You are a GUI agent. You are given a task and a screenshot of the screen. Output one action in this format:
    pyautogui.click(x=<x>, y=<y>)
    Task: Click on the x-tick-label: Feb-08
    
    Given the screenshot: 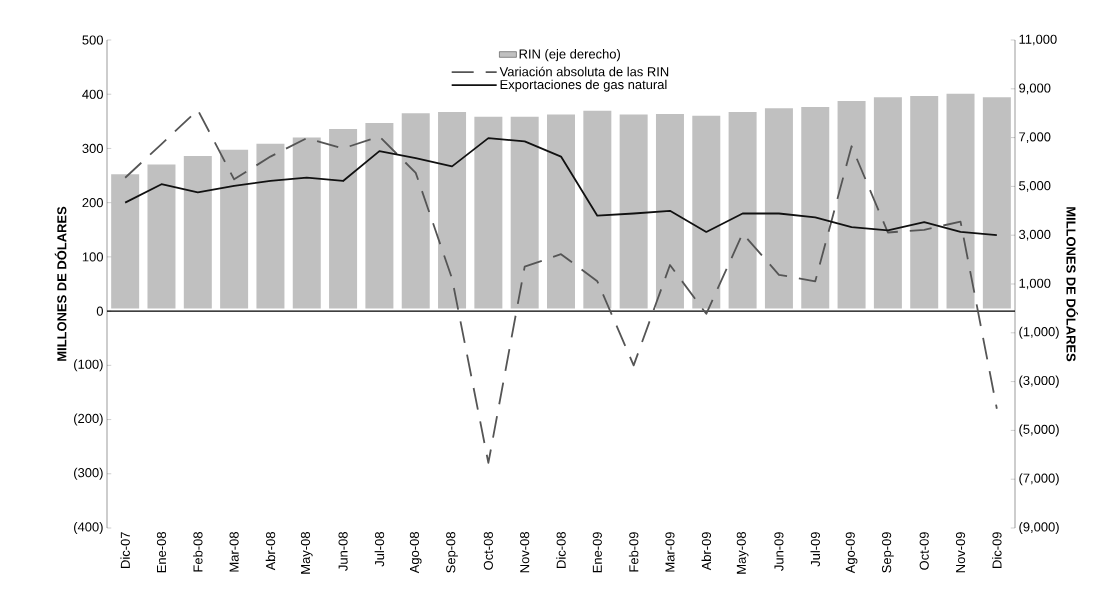 What is the action you would take?
    pyautogui.click(x=198, y=552)
    